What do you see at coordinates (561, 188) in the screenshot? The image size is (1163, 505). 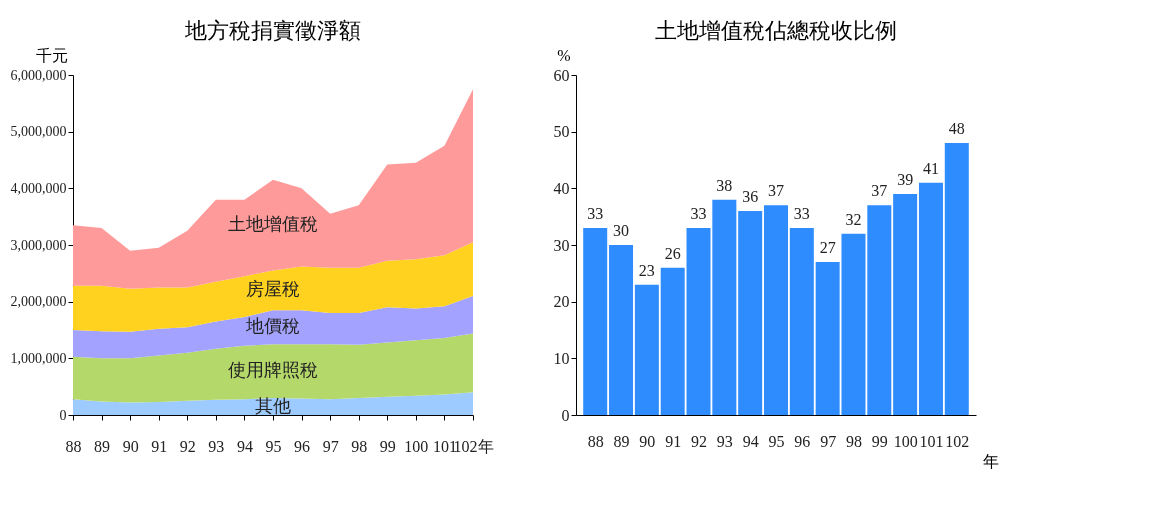 I see `y-tick-label: 40` at bounding box center [561, 188].